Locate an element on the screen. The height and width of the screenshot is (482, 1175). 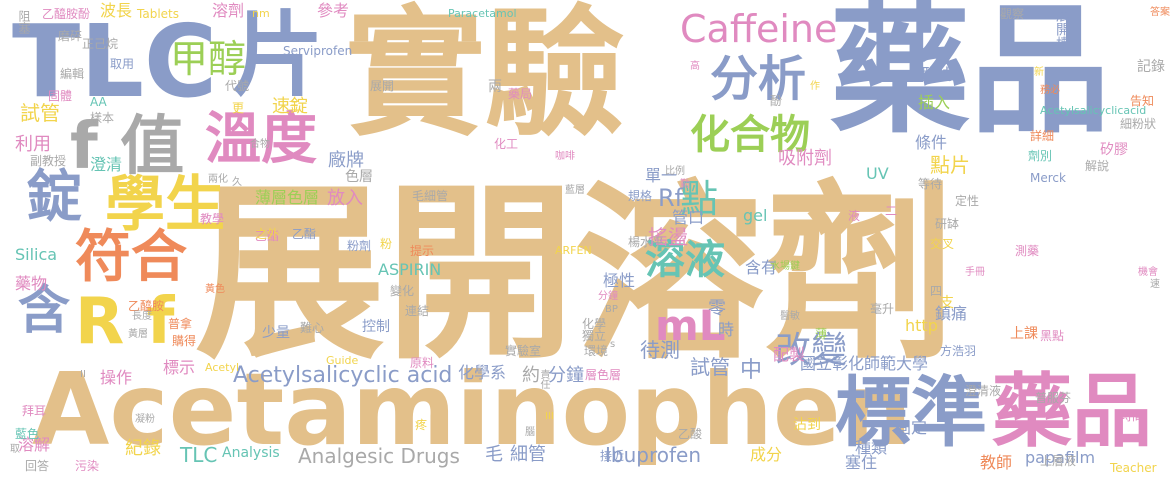
cloud-word: 定性 is located at coordinates (967, 201).